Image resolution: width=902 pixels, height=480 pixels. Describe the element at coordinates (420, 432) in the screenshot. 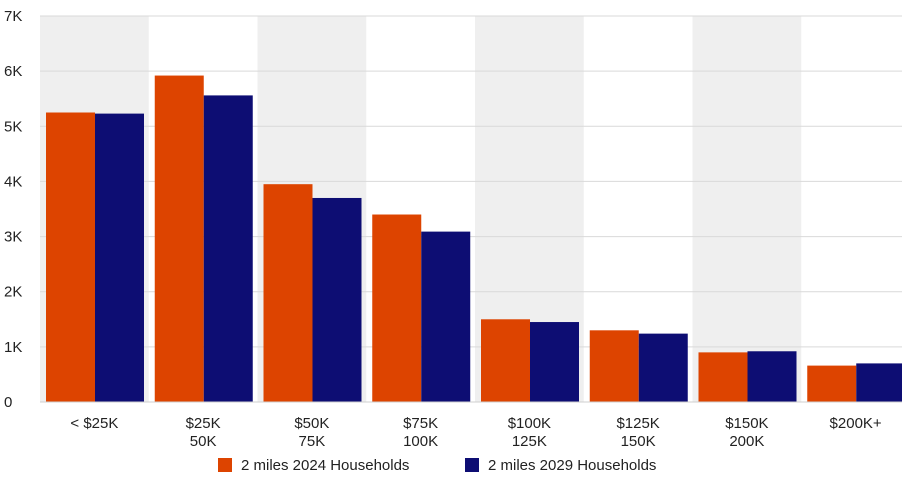

I see `x-tick-label: $75K 100K` at that location.